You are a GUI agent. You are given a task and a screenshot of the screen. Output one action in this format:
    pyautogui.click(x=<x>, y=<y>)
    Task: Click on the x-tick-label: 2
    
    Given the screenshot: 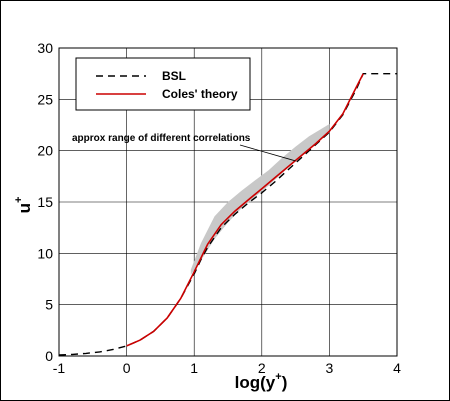 What is the action you would take?
    pyautogui.click(x=262, y=368)
    